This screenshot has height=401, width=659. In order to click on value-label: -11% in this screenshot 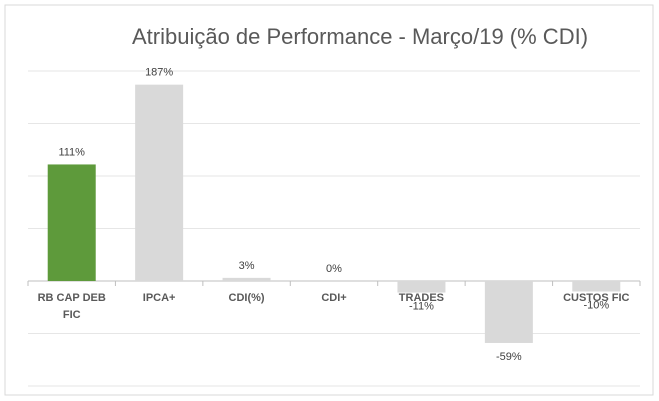, I will do `click(421, 306)`.